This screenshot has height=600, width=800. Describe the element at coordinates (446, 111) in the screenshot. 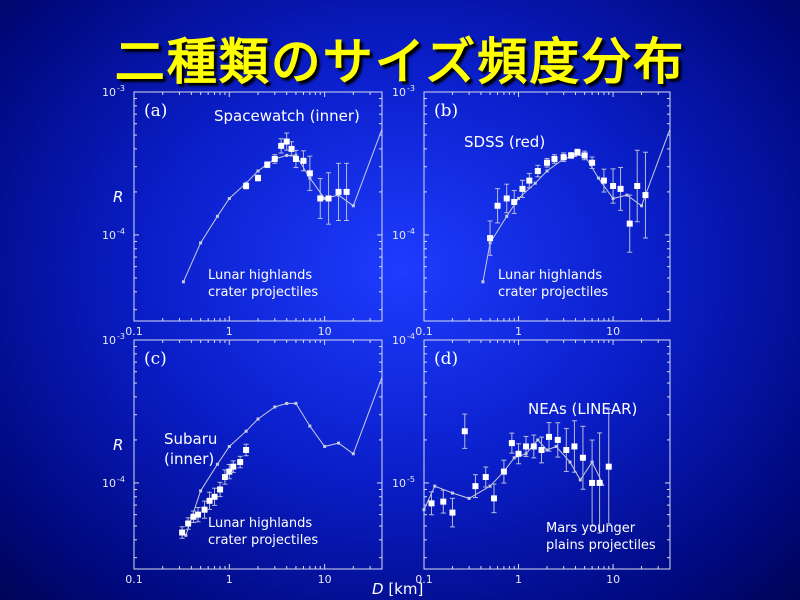

I see `panel-letter: (b)` at that location.